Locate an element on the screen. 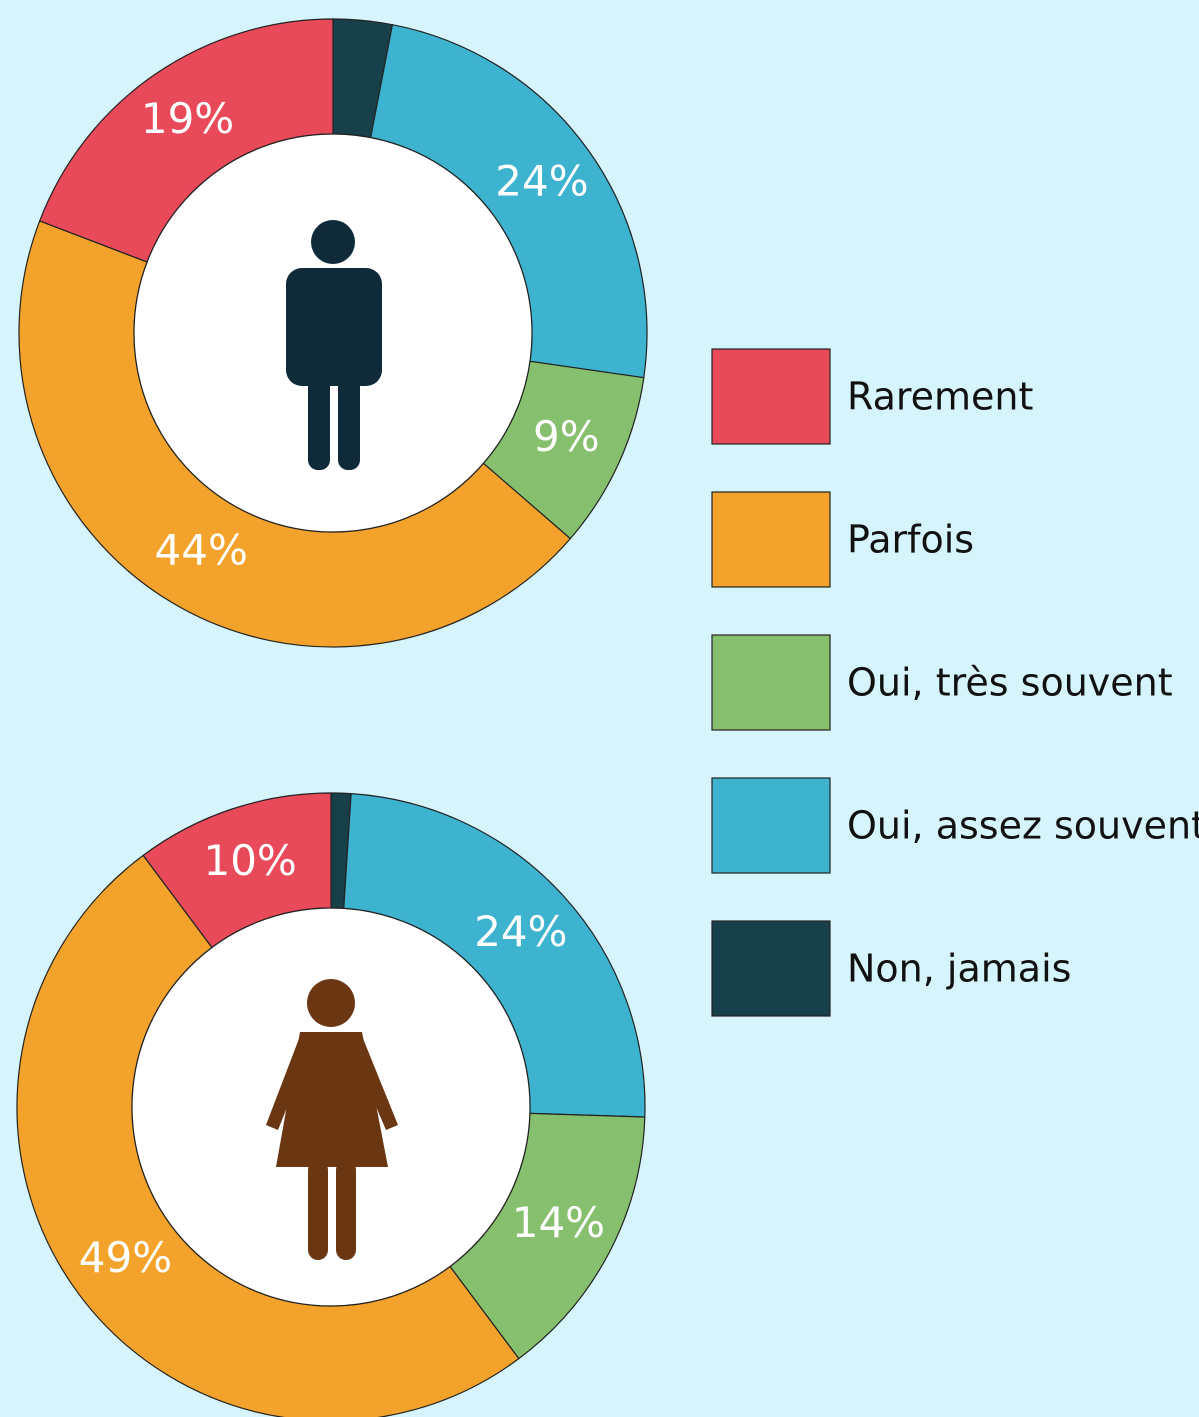  woman-icon is located at coordinates (332, 1119).